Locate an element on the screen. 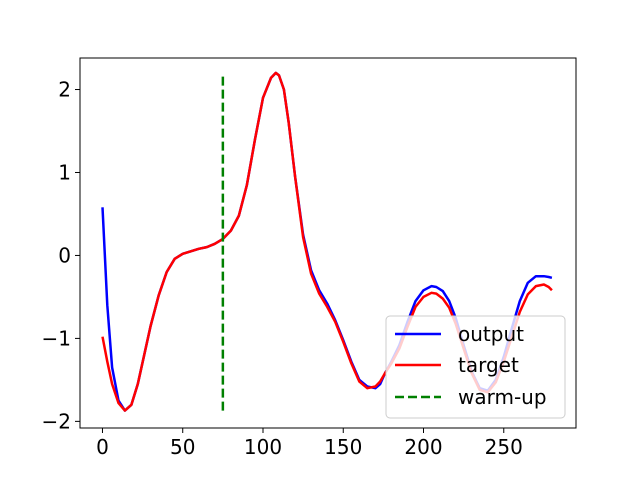 The width and height of the screenshot is (640, 484). y-tick-label: 1 is located at coordinates (64, 172).